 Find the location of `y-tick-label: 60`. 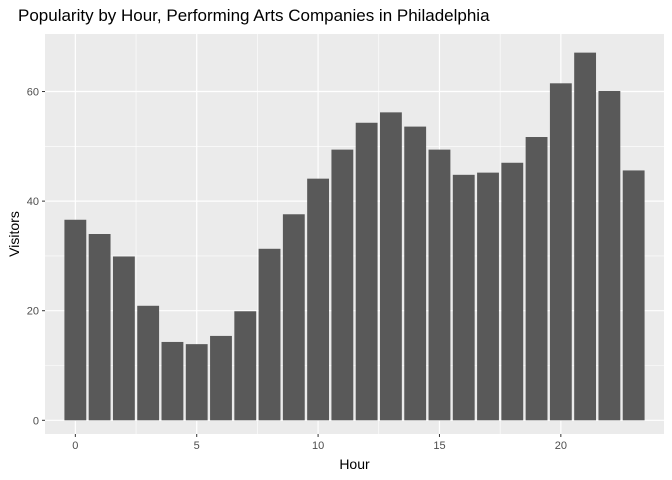

y-tick-label: 60 is located at coordinates (33, 93).